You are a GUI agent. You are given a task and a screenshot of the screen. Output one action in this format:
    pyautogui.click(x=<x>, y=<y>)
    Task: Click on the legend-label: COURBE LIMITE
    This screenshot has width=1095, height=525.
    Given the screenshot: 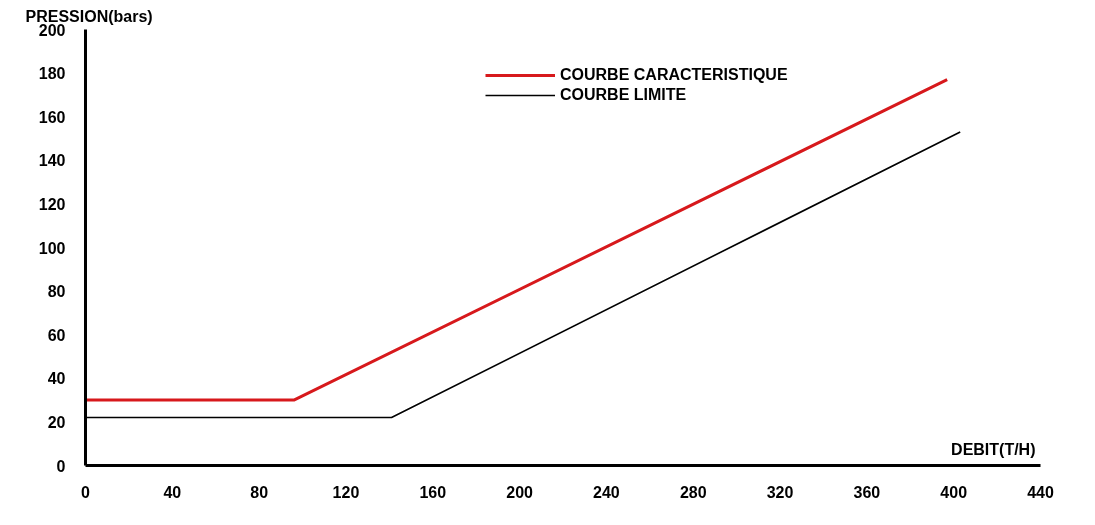 What is the action you would take?
    pyautogui.click(x=623, y=95)
    